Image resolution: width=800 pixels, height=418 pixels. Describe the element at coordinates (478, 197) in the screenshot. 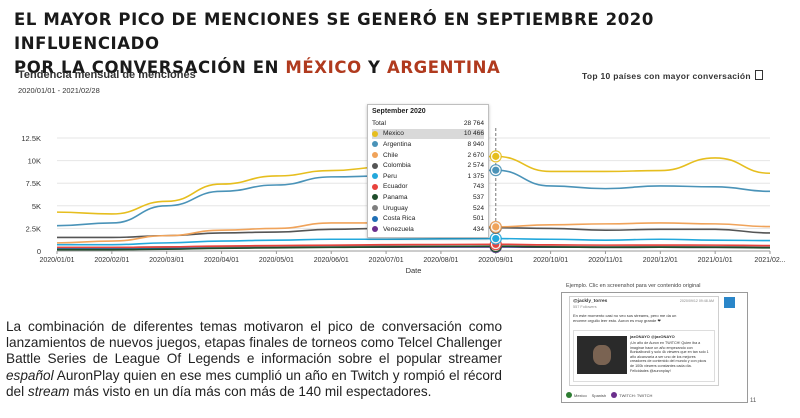

I see `tooltip-value: 537` at that location.